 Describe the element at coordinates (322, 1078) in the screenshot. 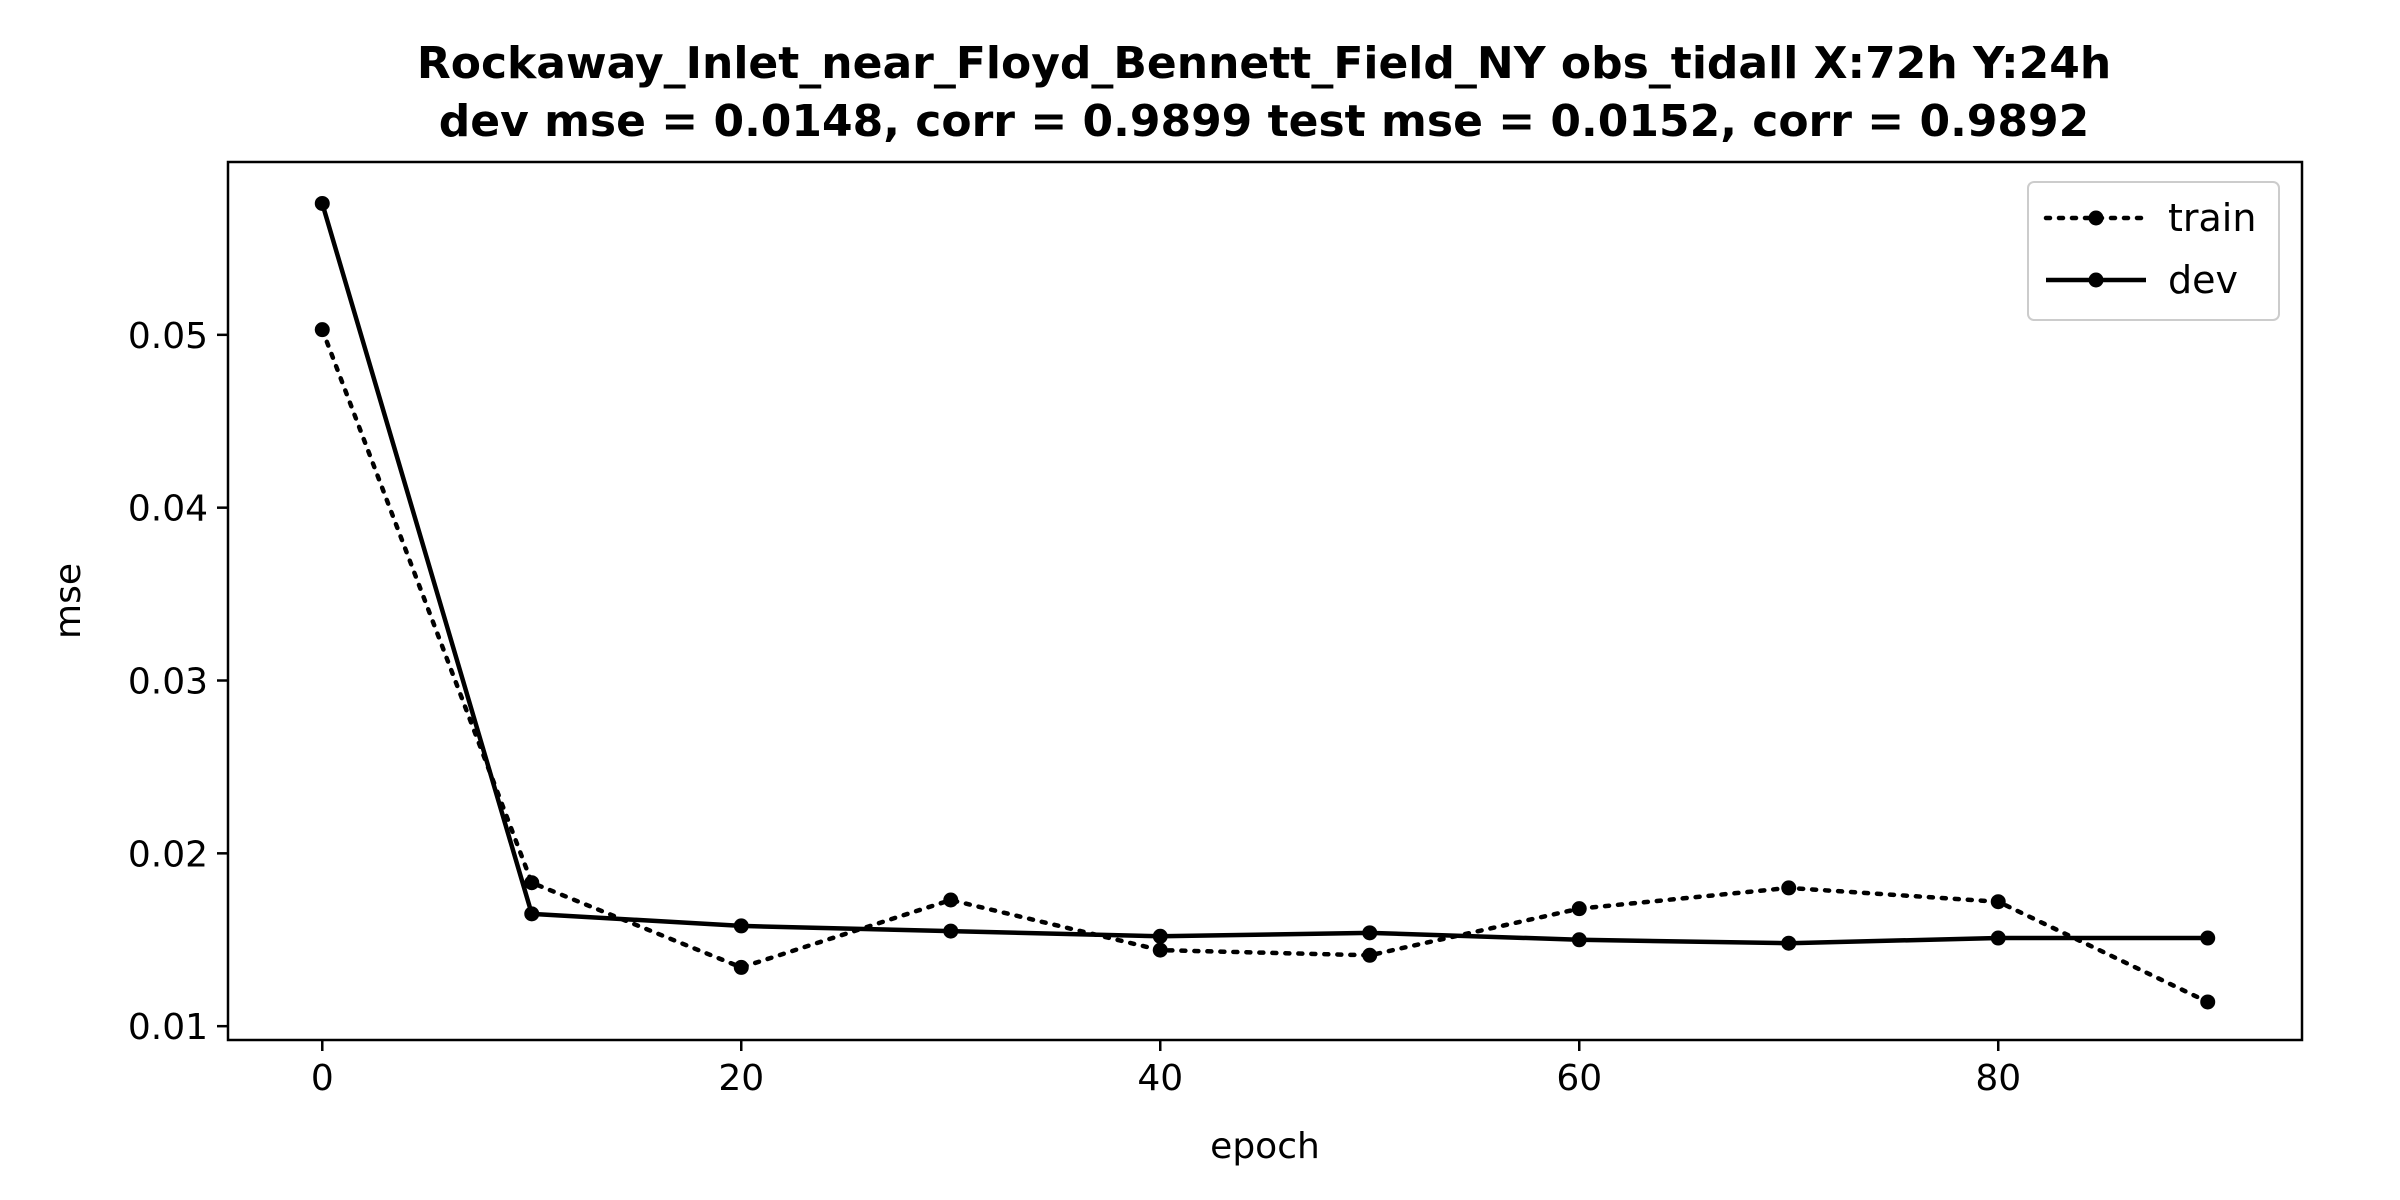

I see `x-tick-label: 0` at that location.